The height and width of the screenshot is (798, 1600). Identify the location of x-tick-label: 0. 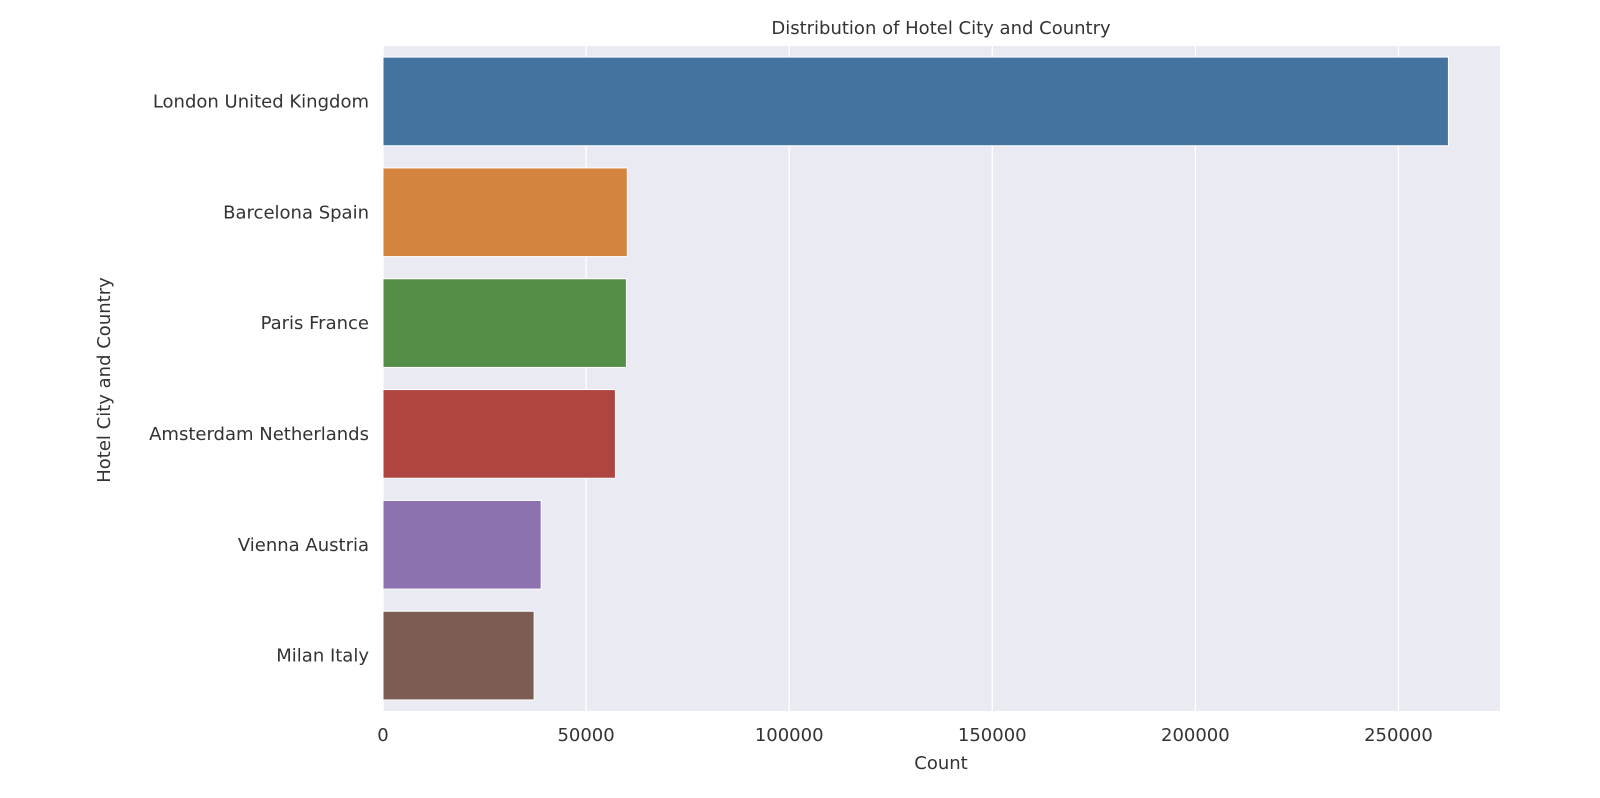
(382, 735).